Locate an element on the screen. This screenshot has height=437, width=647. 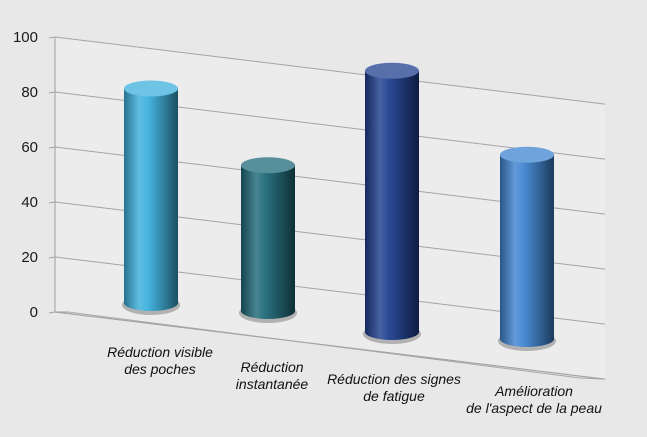
category-label: Réduction visible des poches is located at coordinates (160, 360).